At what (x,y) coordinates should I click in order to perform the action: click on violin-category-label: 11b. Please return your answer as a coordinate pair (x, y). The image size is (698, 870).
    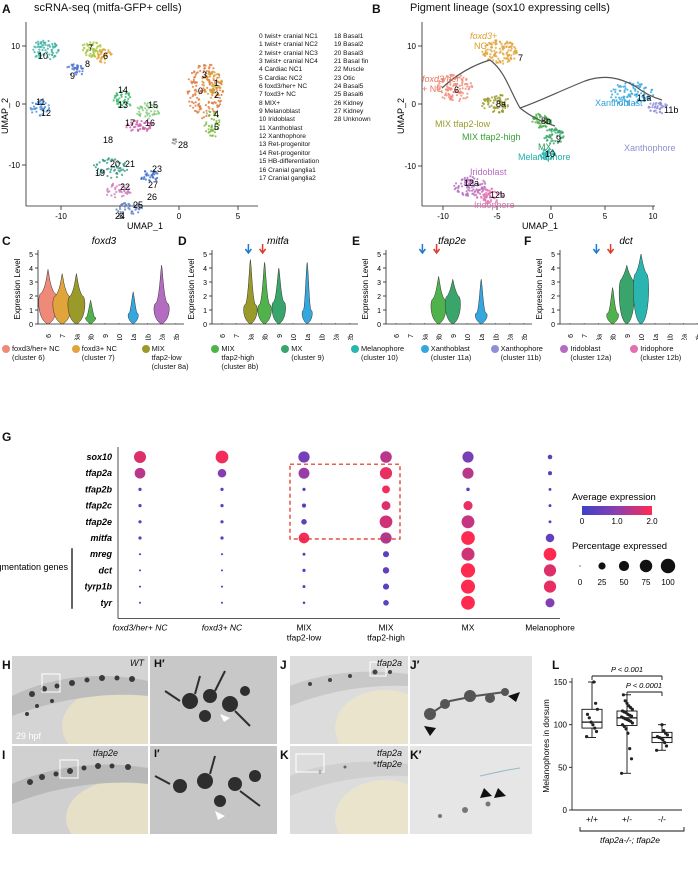
    Looking at the image, I should click on (670, 337).